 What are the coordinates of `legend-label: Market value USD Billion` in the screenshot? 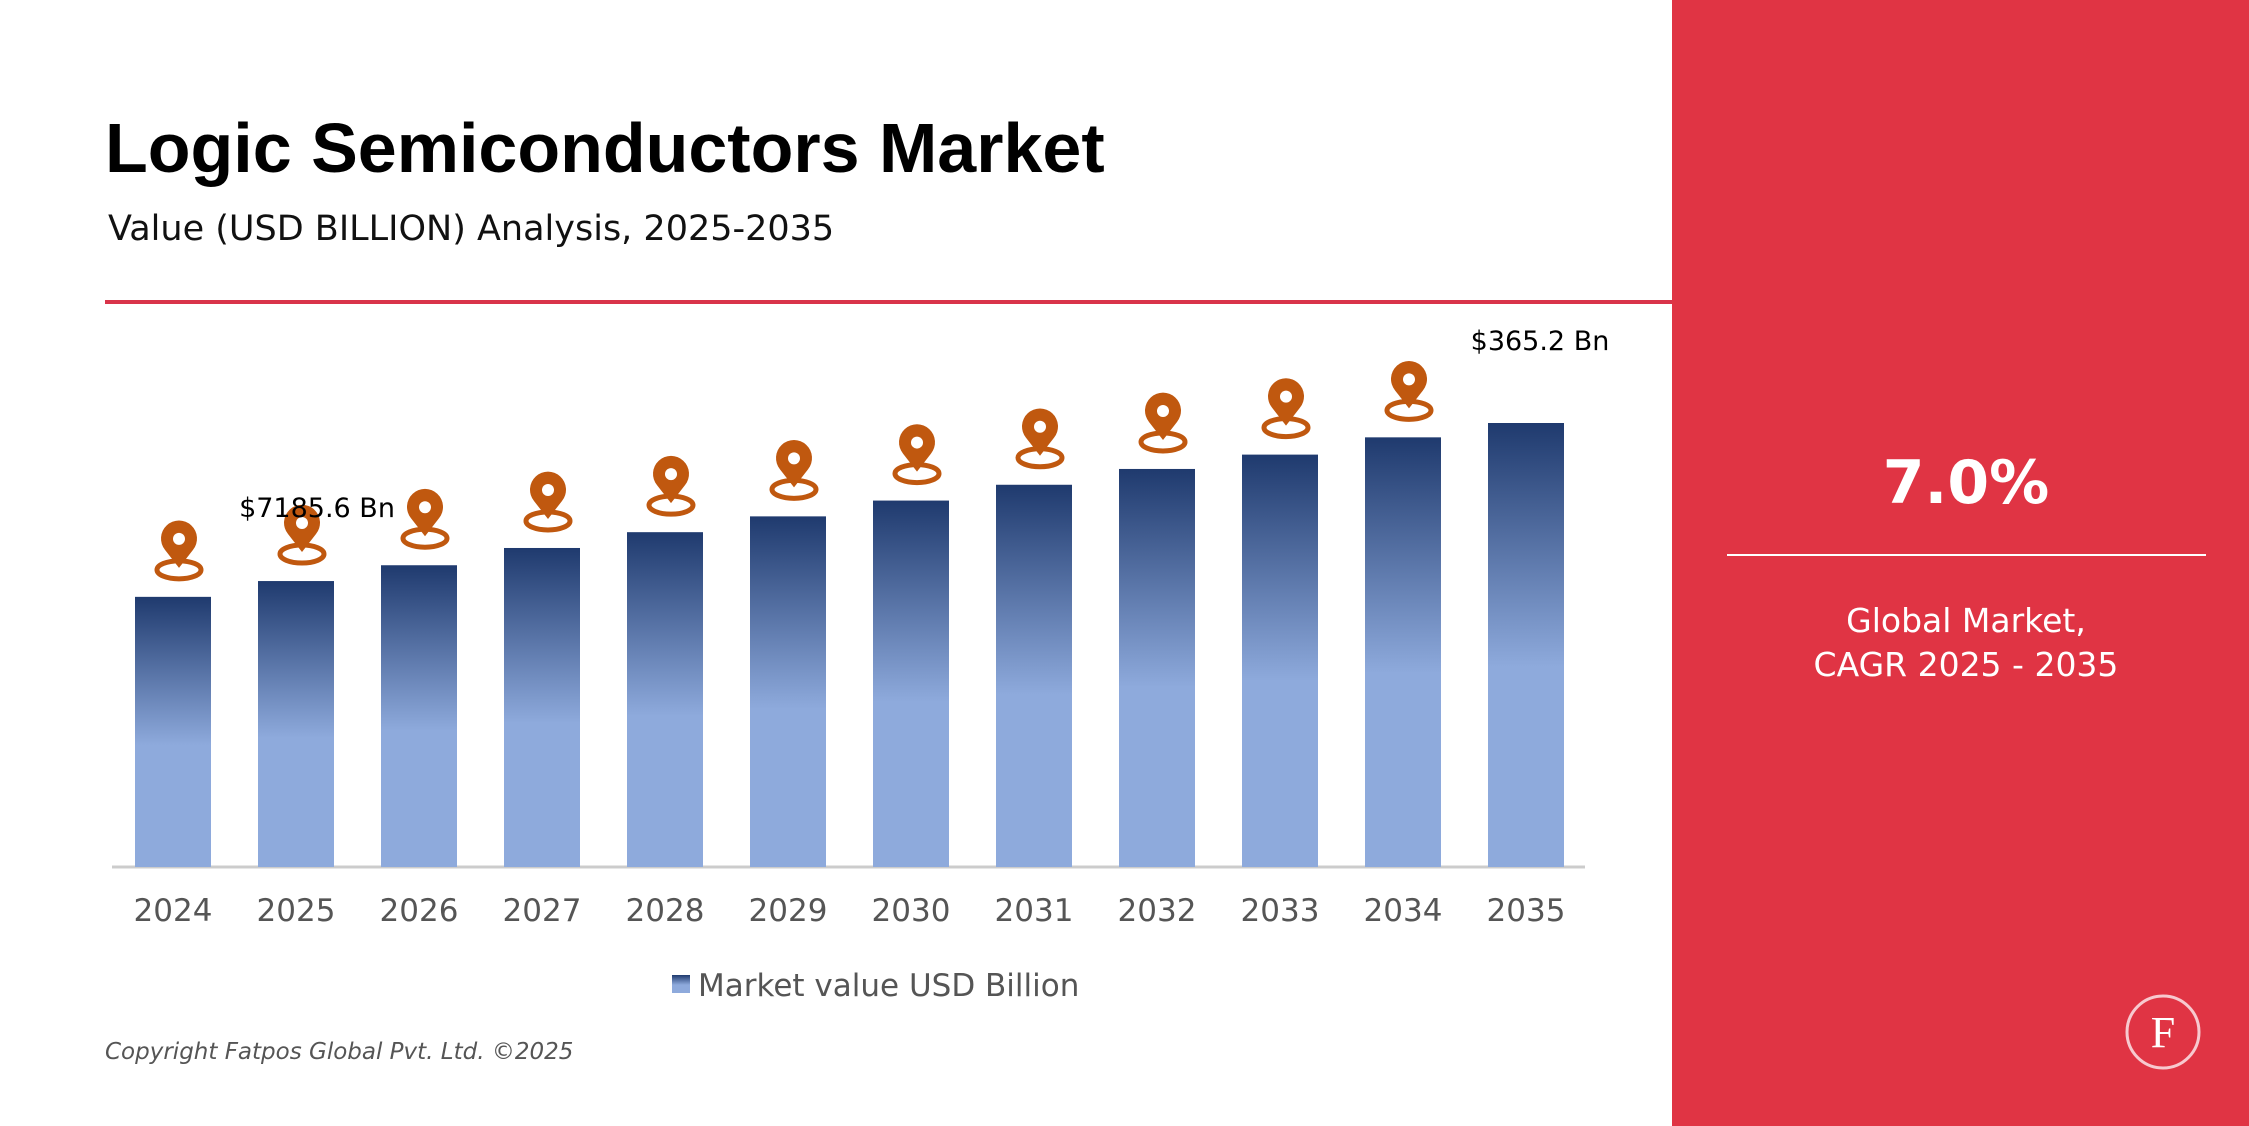 It's located at (888, 986).